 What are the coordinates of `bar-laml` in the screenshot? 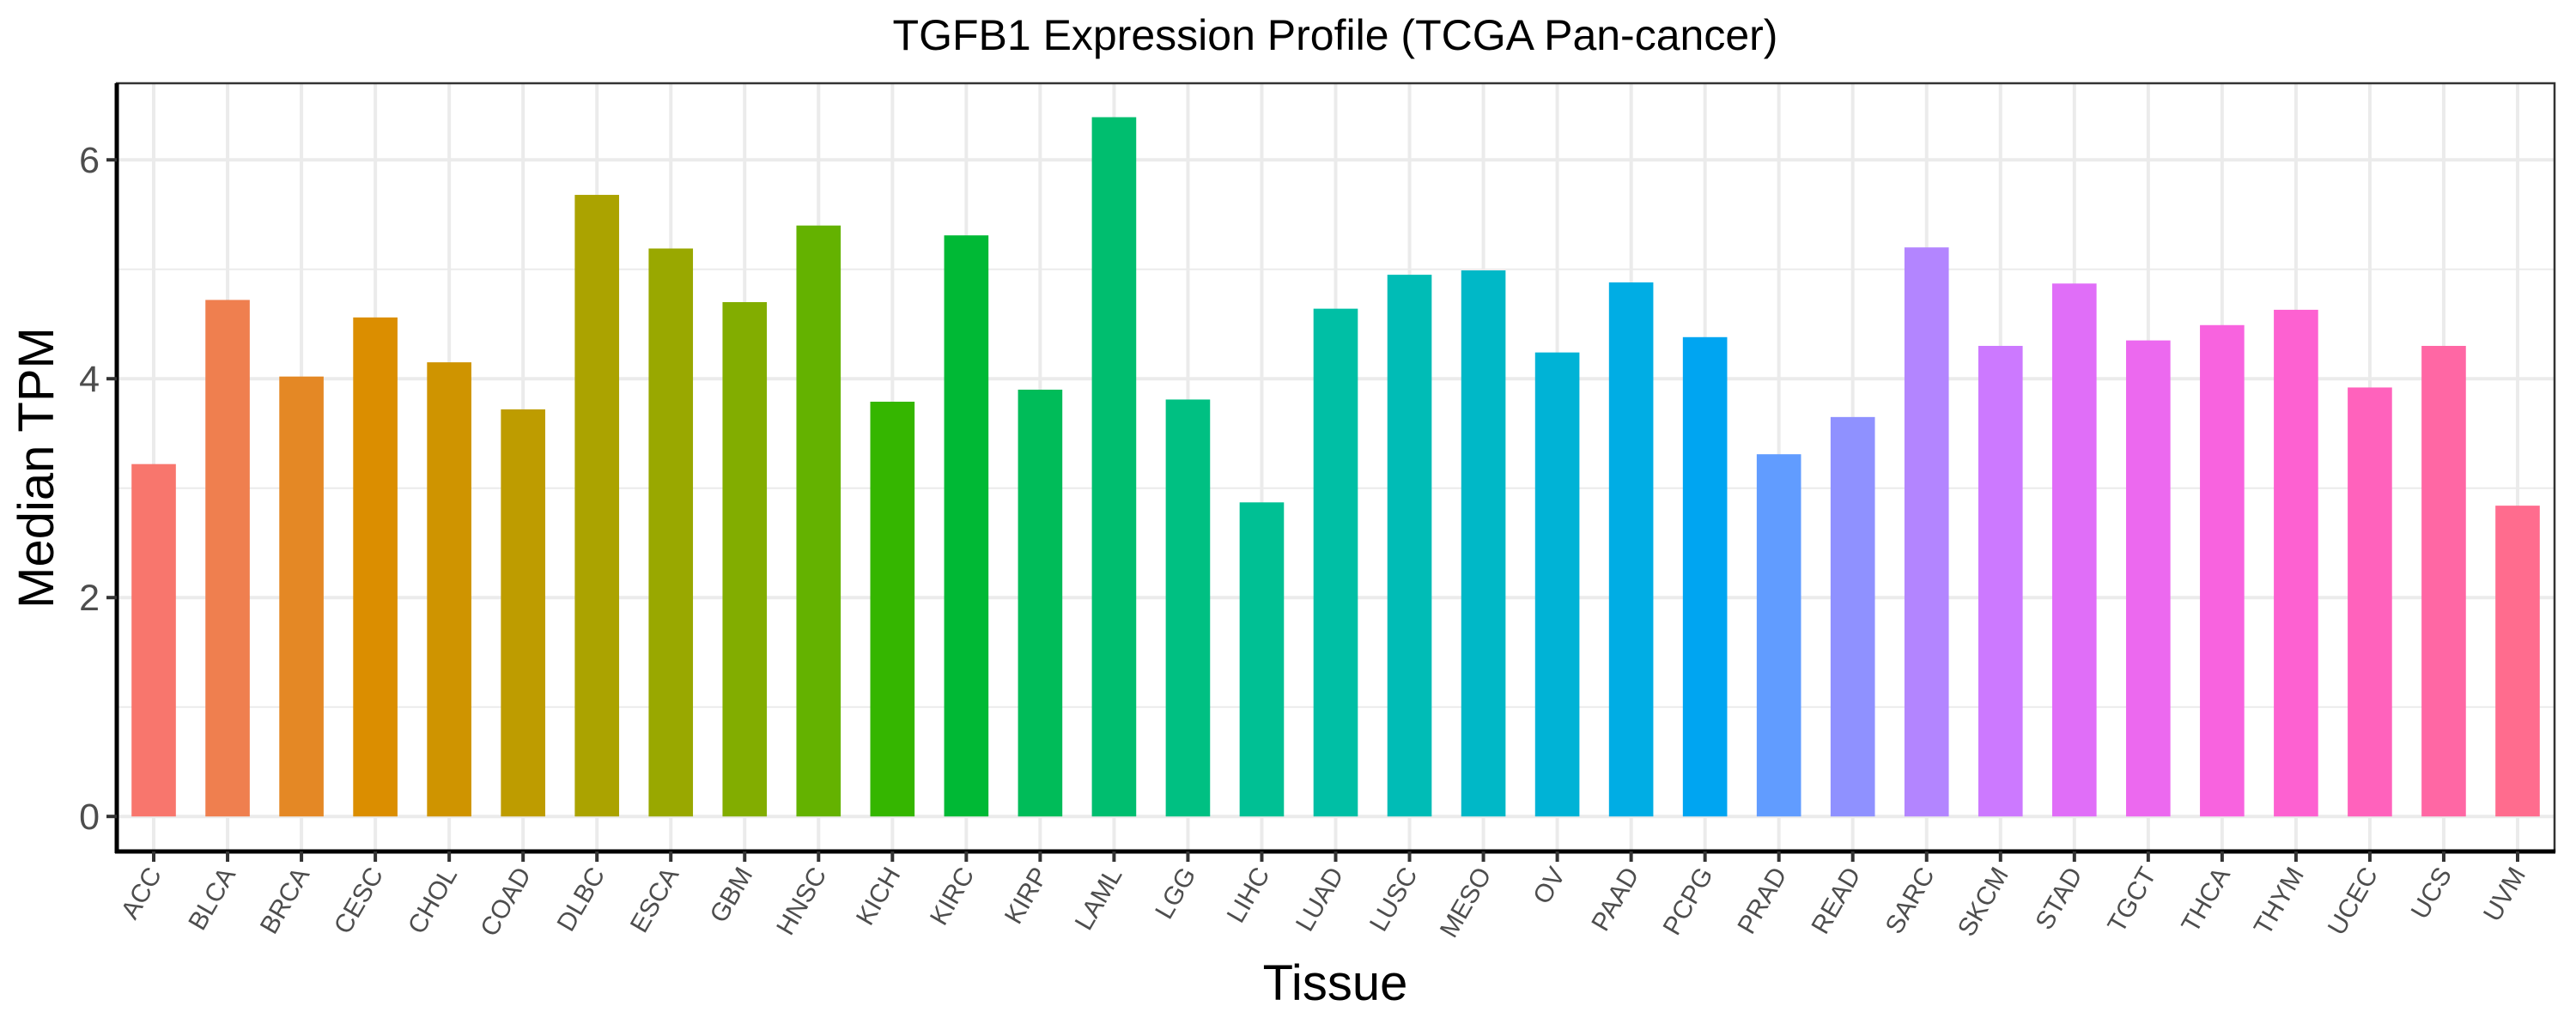 It's located at (1114, 467).